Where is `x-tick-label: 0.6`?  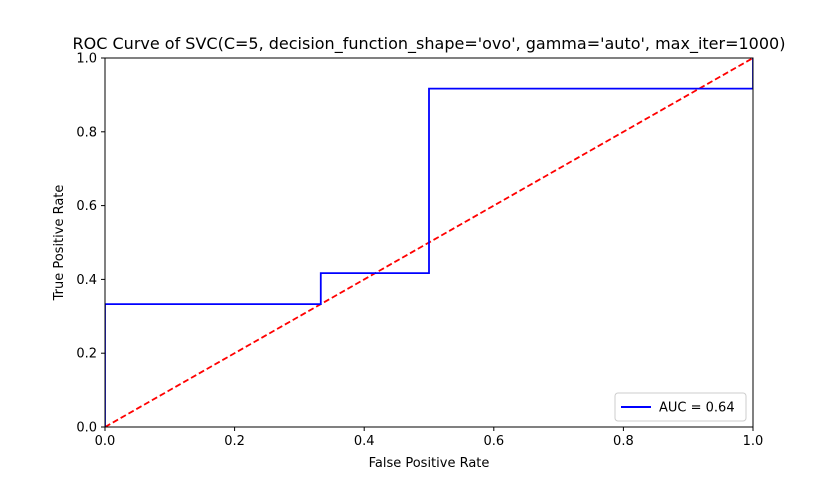 x-tick-label: 0.6 is located at coordinates (493, 441).